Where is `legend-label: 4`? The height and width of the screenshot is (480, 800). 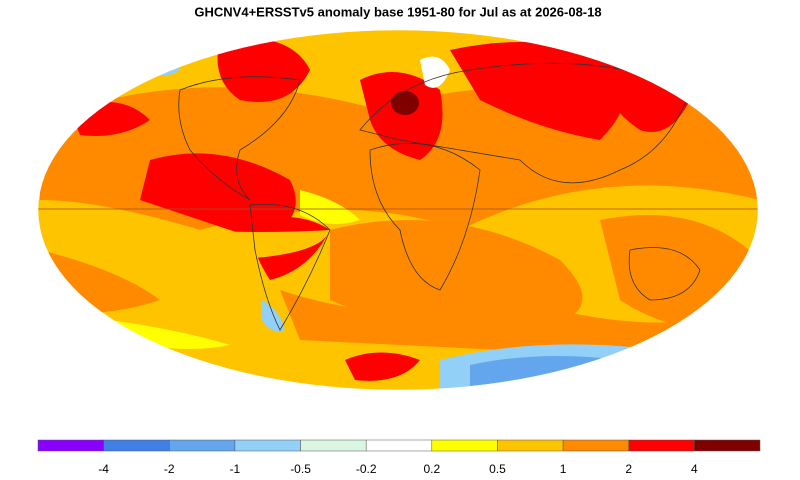 legend-label: 4 is located at coordinates (694, 469).